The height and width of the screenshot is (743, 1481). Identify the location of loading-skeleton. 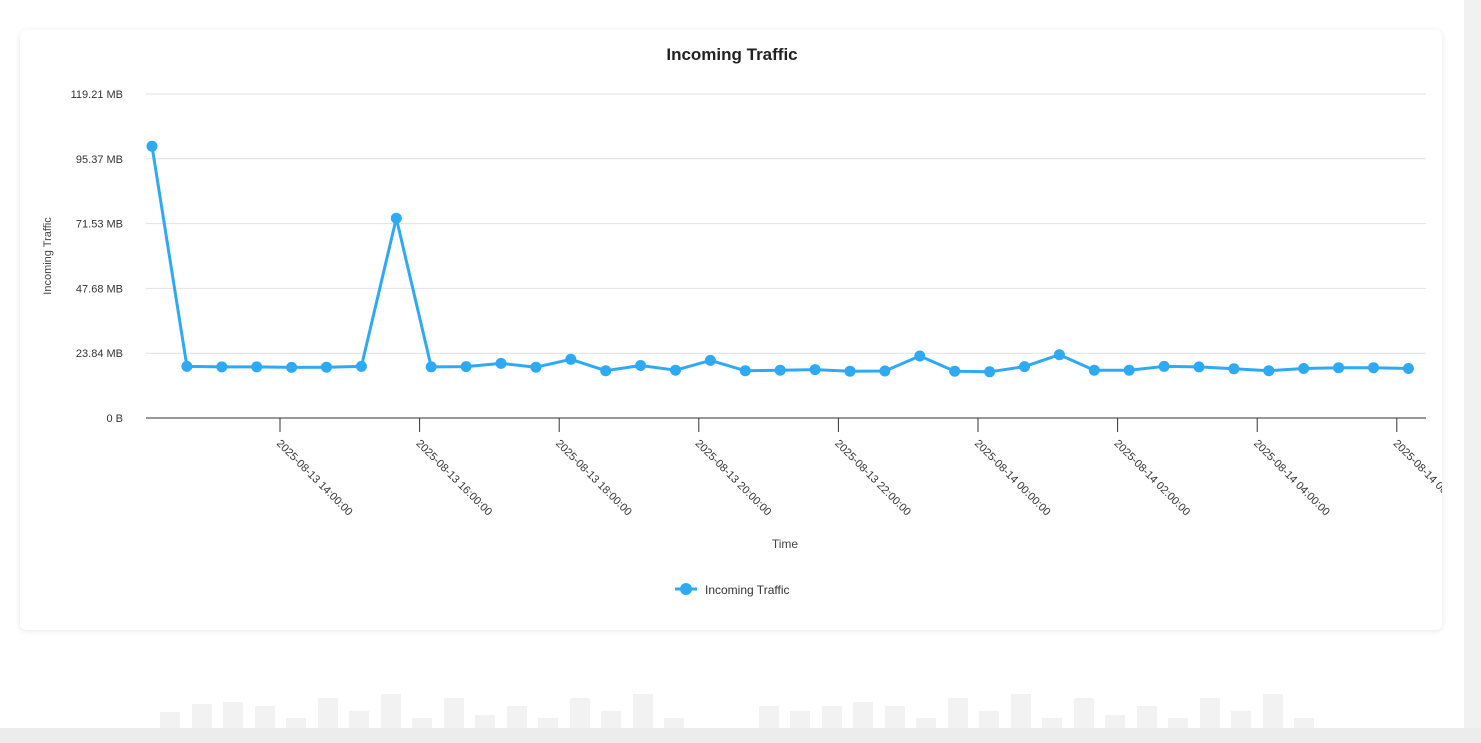
(740, 704).